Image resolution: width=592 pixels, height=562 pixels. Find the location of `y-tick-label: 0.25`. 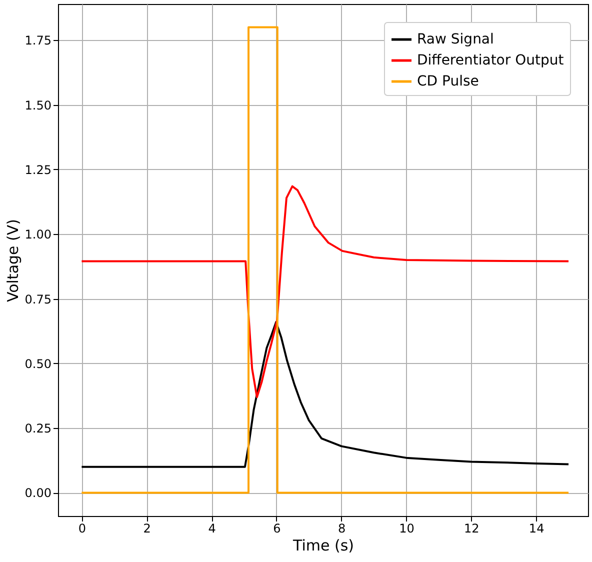

y-tick-label: 0.25 is located at coordinates (38, 429).